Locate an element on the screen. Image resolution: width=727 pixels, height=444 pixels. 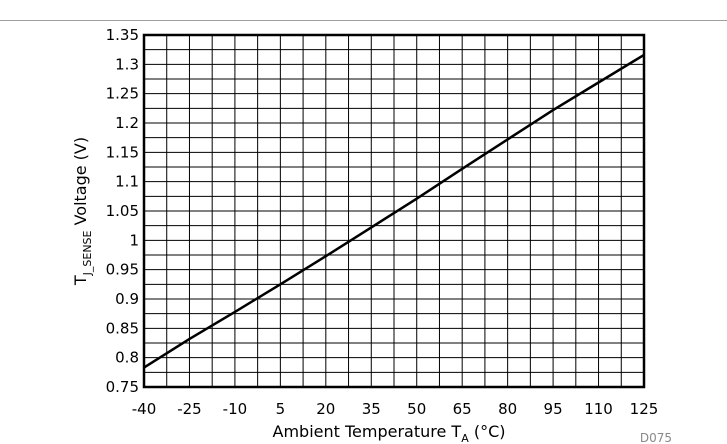
y-tick-label: 0.95 is located at coordinates (122, 270).